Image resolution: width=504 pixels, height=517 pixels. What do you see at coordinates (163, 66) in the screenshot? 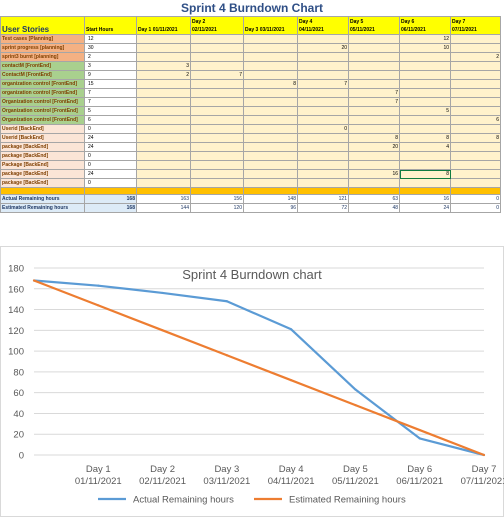
I see `day-hours-cell: 3` at bounding box center [163, 66].